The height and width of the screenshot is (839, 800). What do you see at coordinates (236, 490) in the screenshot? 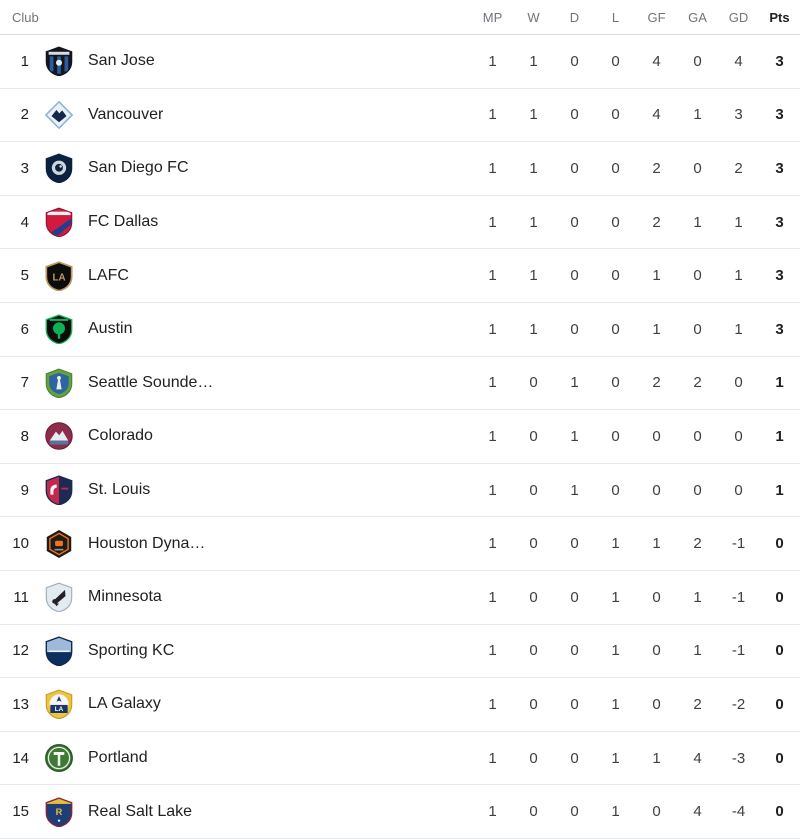
I see `team-cell: 9 St. Louis` at bounding box center [236, 490].